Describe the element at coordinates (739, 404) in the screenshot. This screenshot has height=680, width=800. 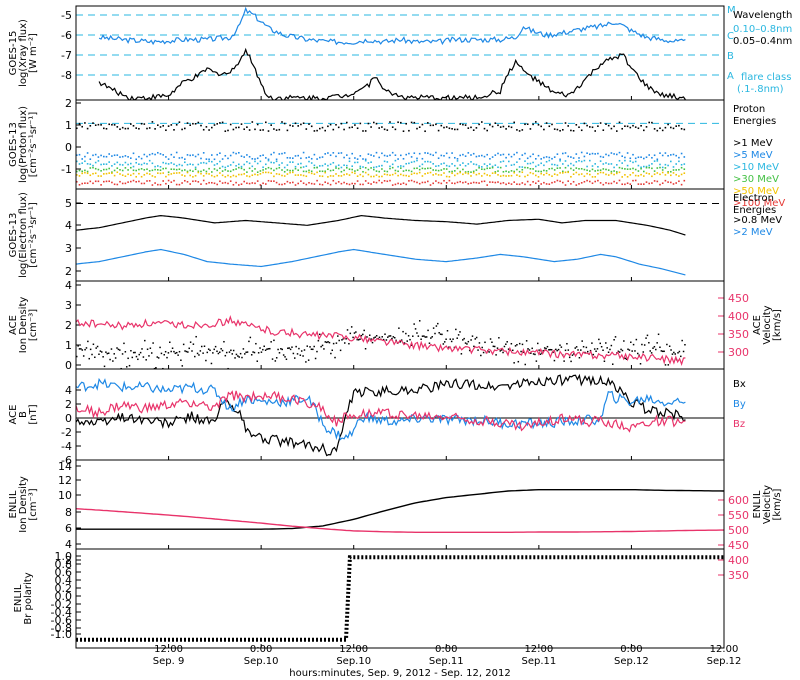
I see `legend-entry: By` at that location.